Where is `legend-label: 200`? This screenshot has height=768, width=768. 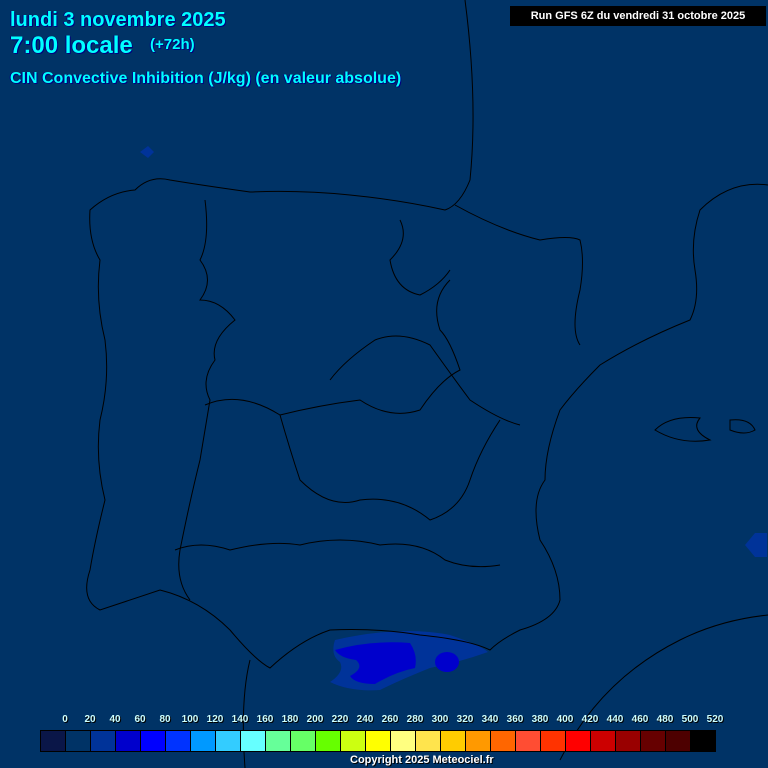 legend-label: 200 is located at coordinates (315, 719).